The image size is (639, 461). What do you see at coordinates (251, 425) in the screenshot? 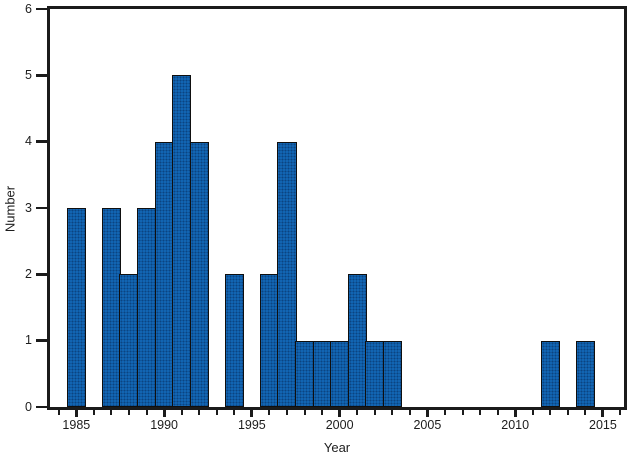
I see `x-tick-label-1995: 1995` at bounding box center [251, 425].